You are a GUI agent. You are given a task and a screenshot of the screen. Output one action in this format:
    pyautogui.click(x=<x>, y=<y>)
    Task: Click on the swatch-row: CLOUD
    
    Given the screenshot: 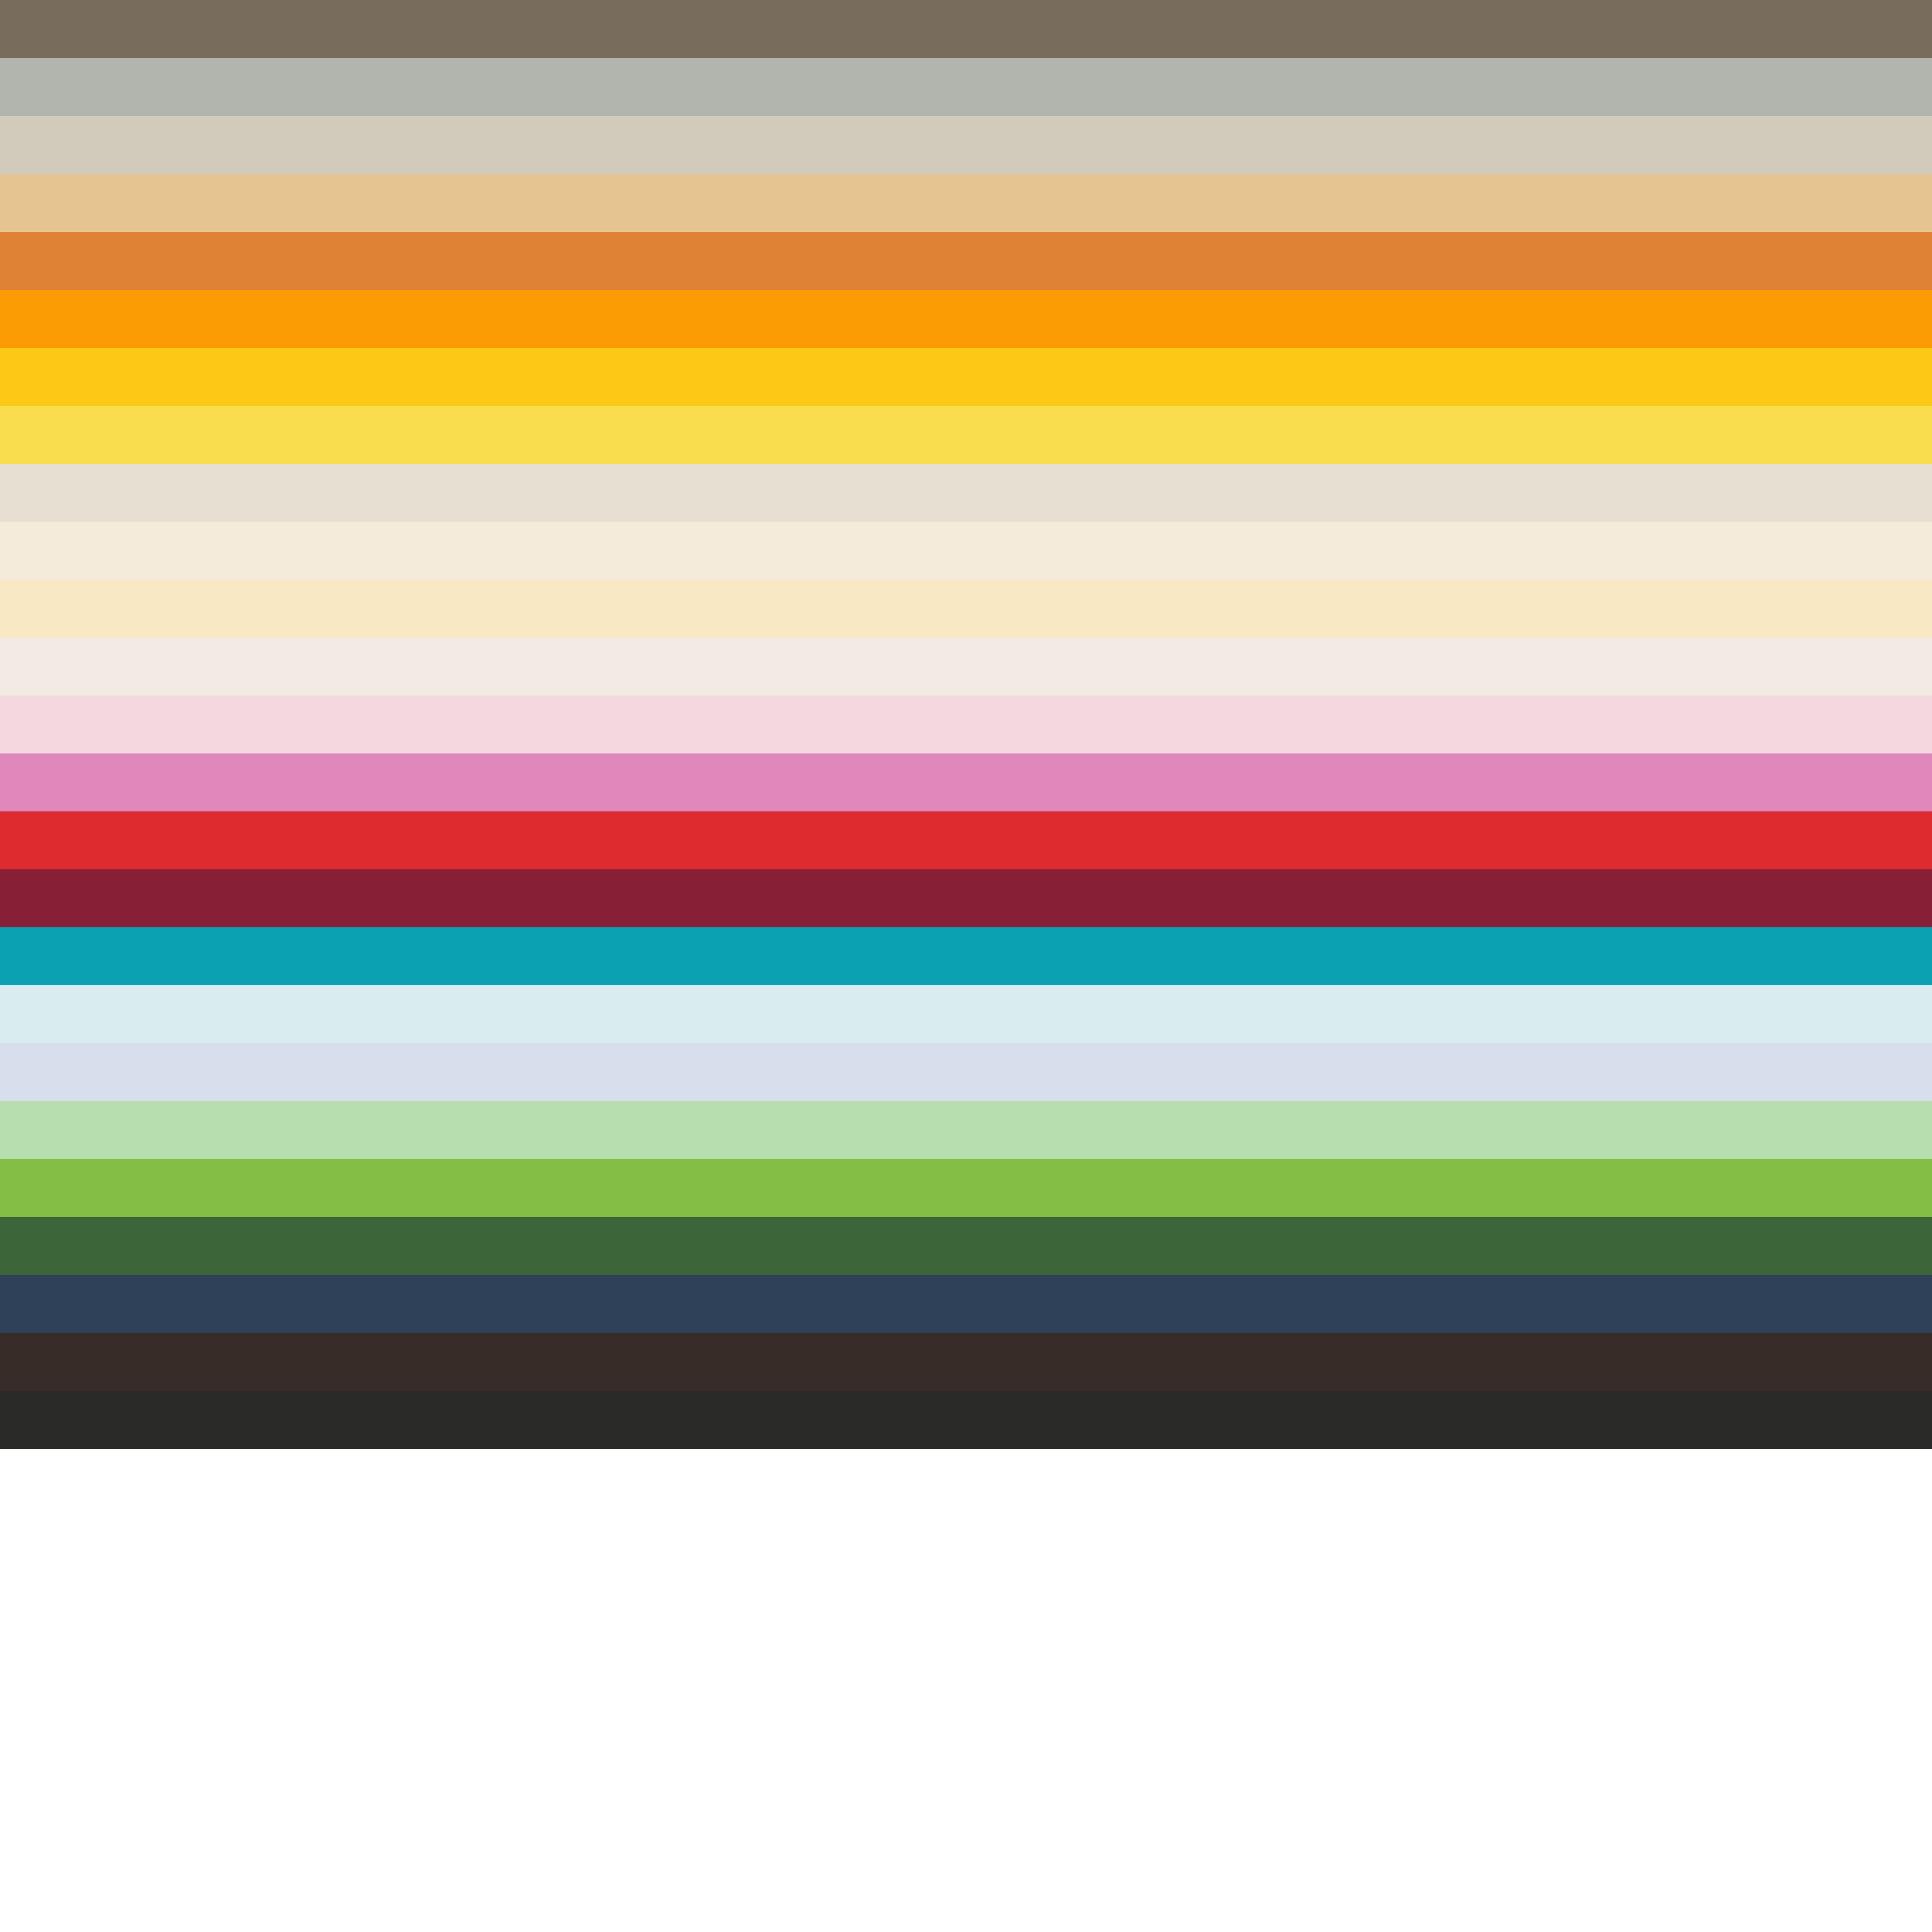 What is the action you would take?
    pyautogui.click(x=966, y=493)
    